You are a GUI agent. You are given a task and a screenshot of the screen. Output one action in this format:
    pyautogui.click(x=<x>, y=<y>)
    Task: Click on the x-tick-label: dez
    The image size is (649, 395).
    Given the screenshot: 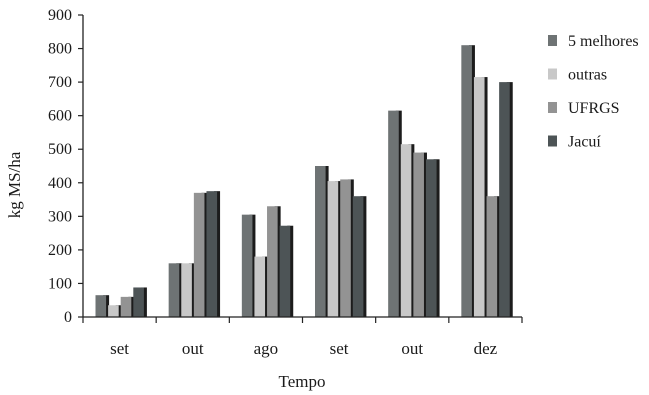 What is the action you would take?
    pyautogui.click(x=486, y=348)
    